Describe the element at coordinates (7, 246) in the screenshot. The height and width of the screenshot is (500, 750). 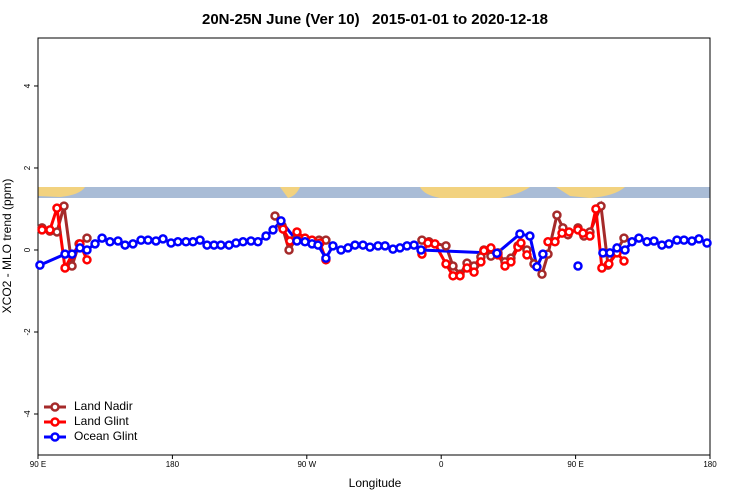
I see `y-axis-label: XCO2 - MLO trend (ppm)` at that location.